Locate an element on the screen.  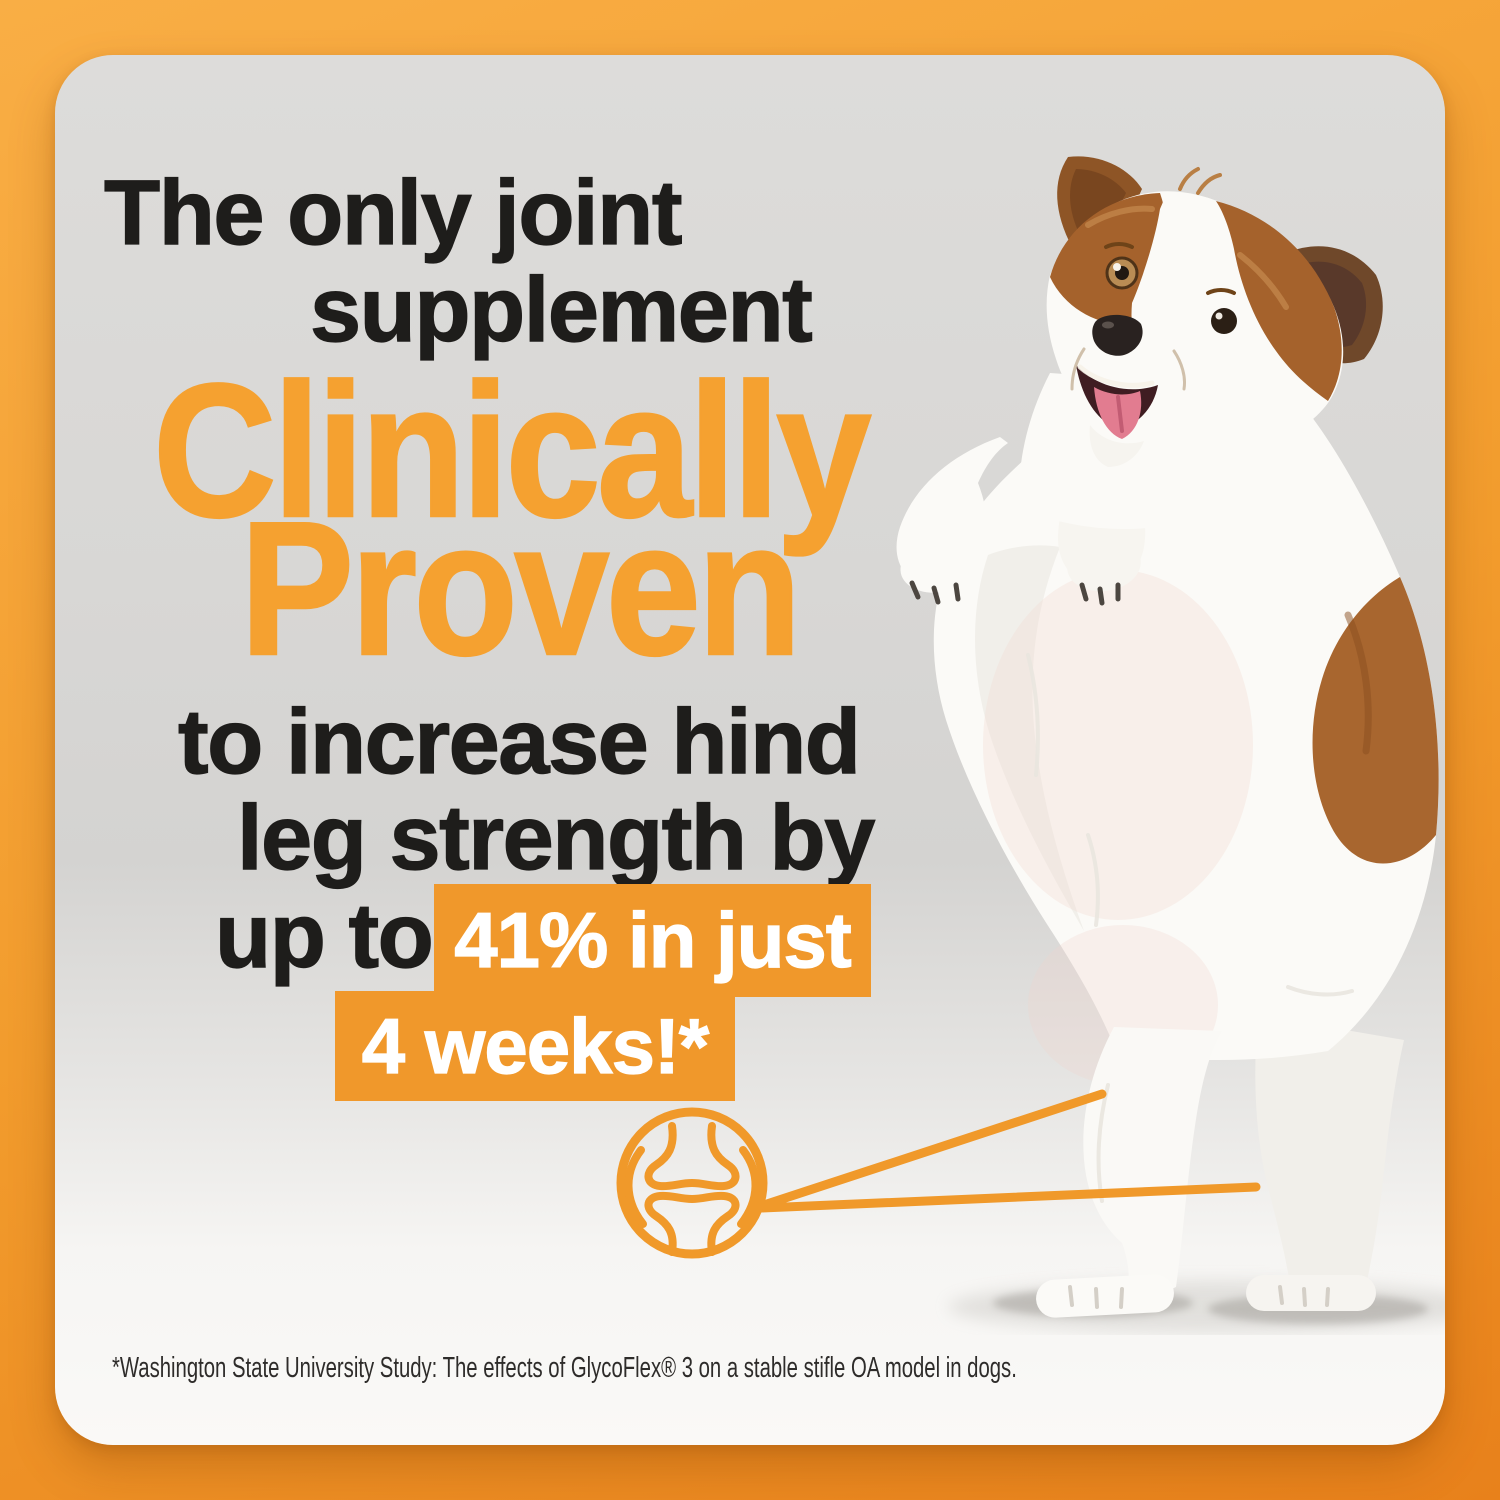
headline-line2: supplement is located at coordinates (561, 310).